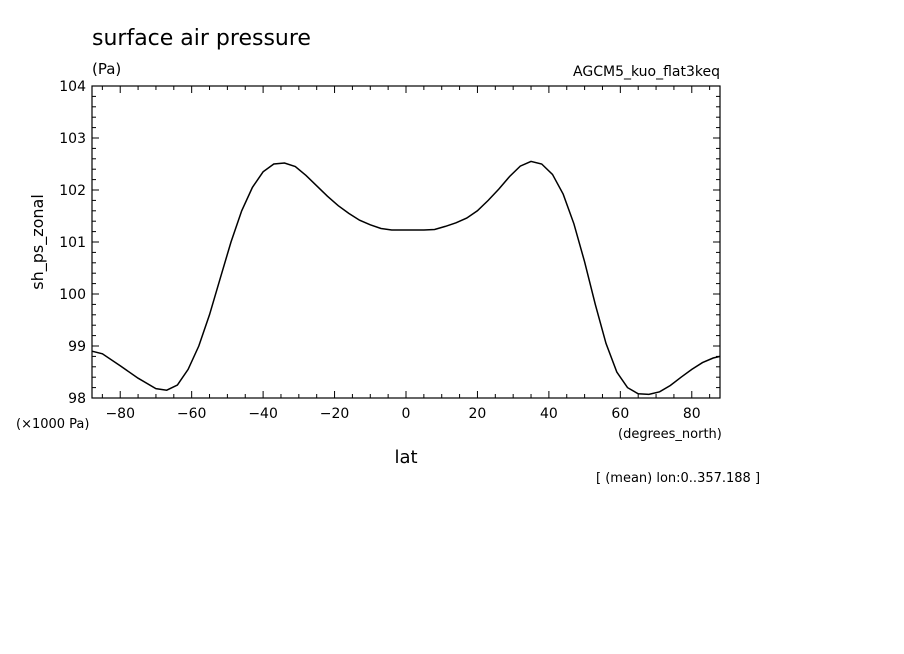 This screenshot has width=904, height=654. I want to click on x-tick-label: −20, so click(335, 414).